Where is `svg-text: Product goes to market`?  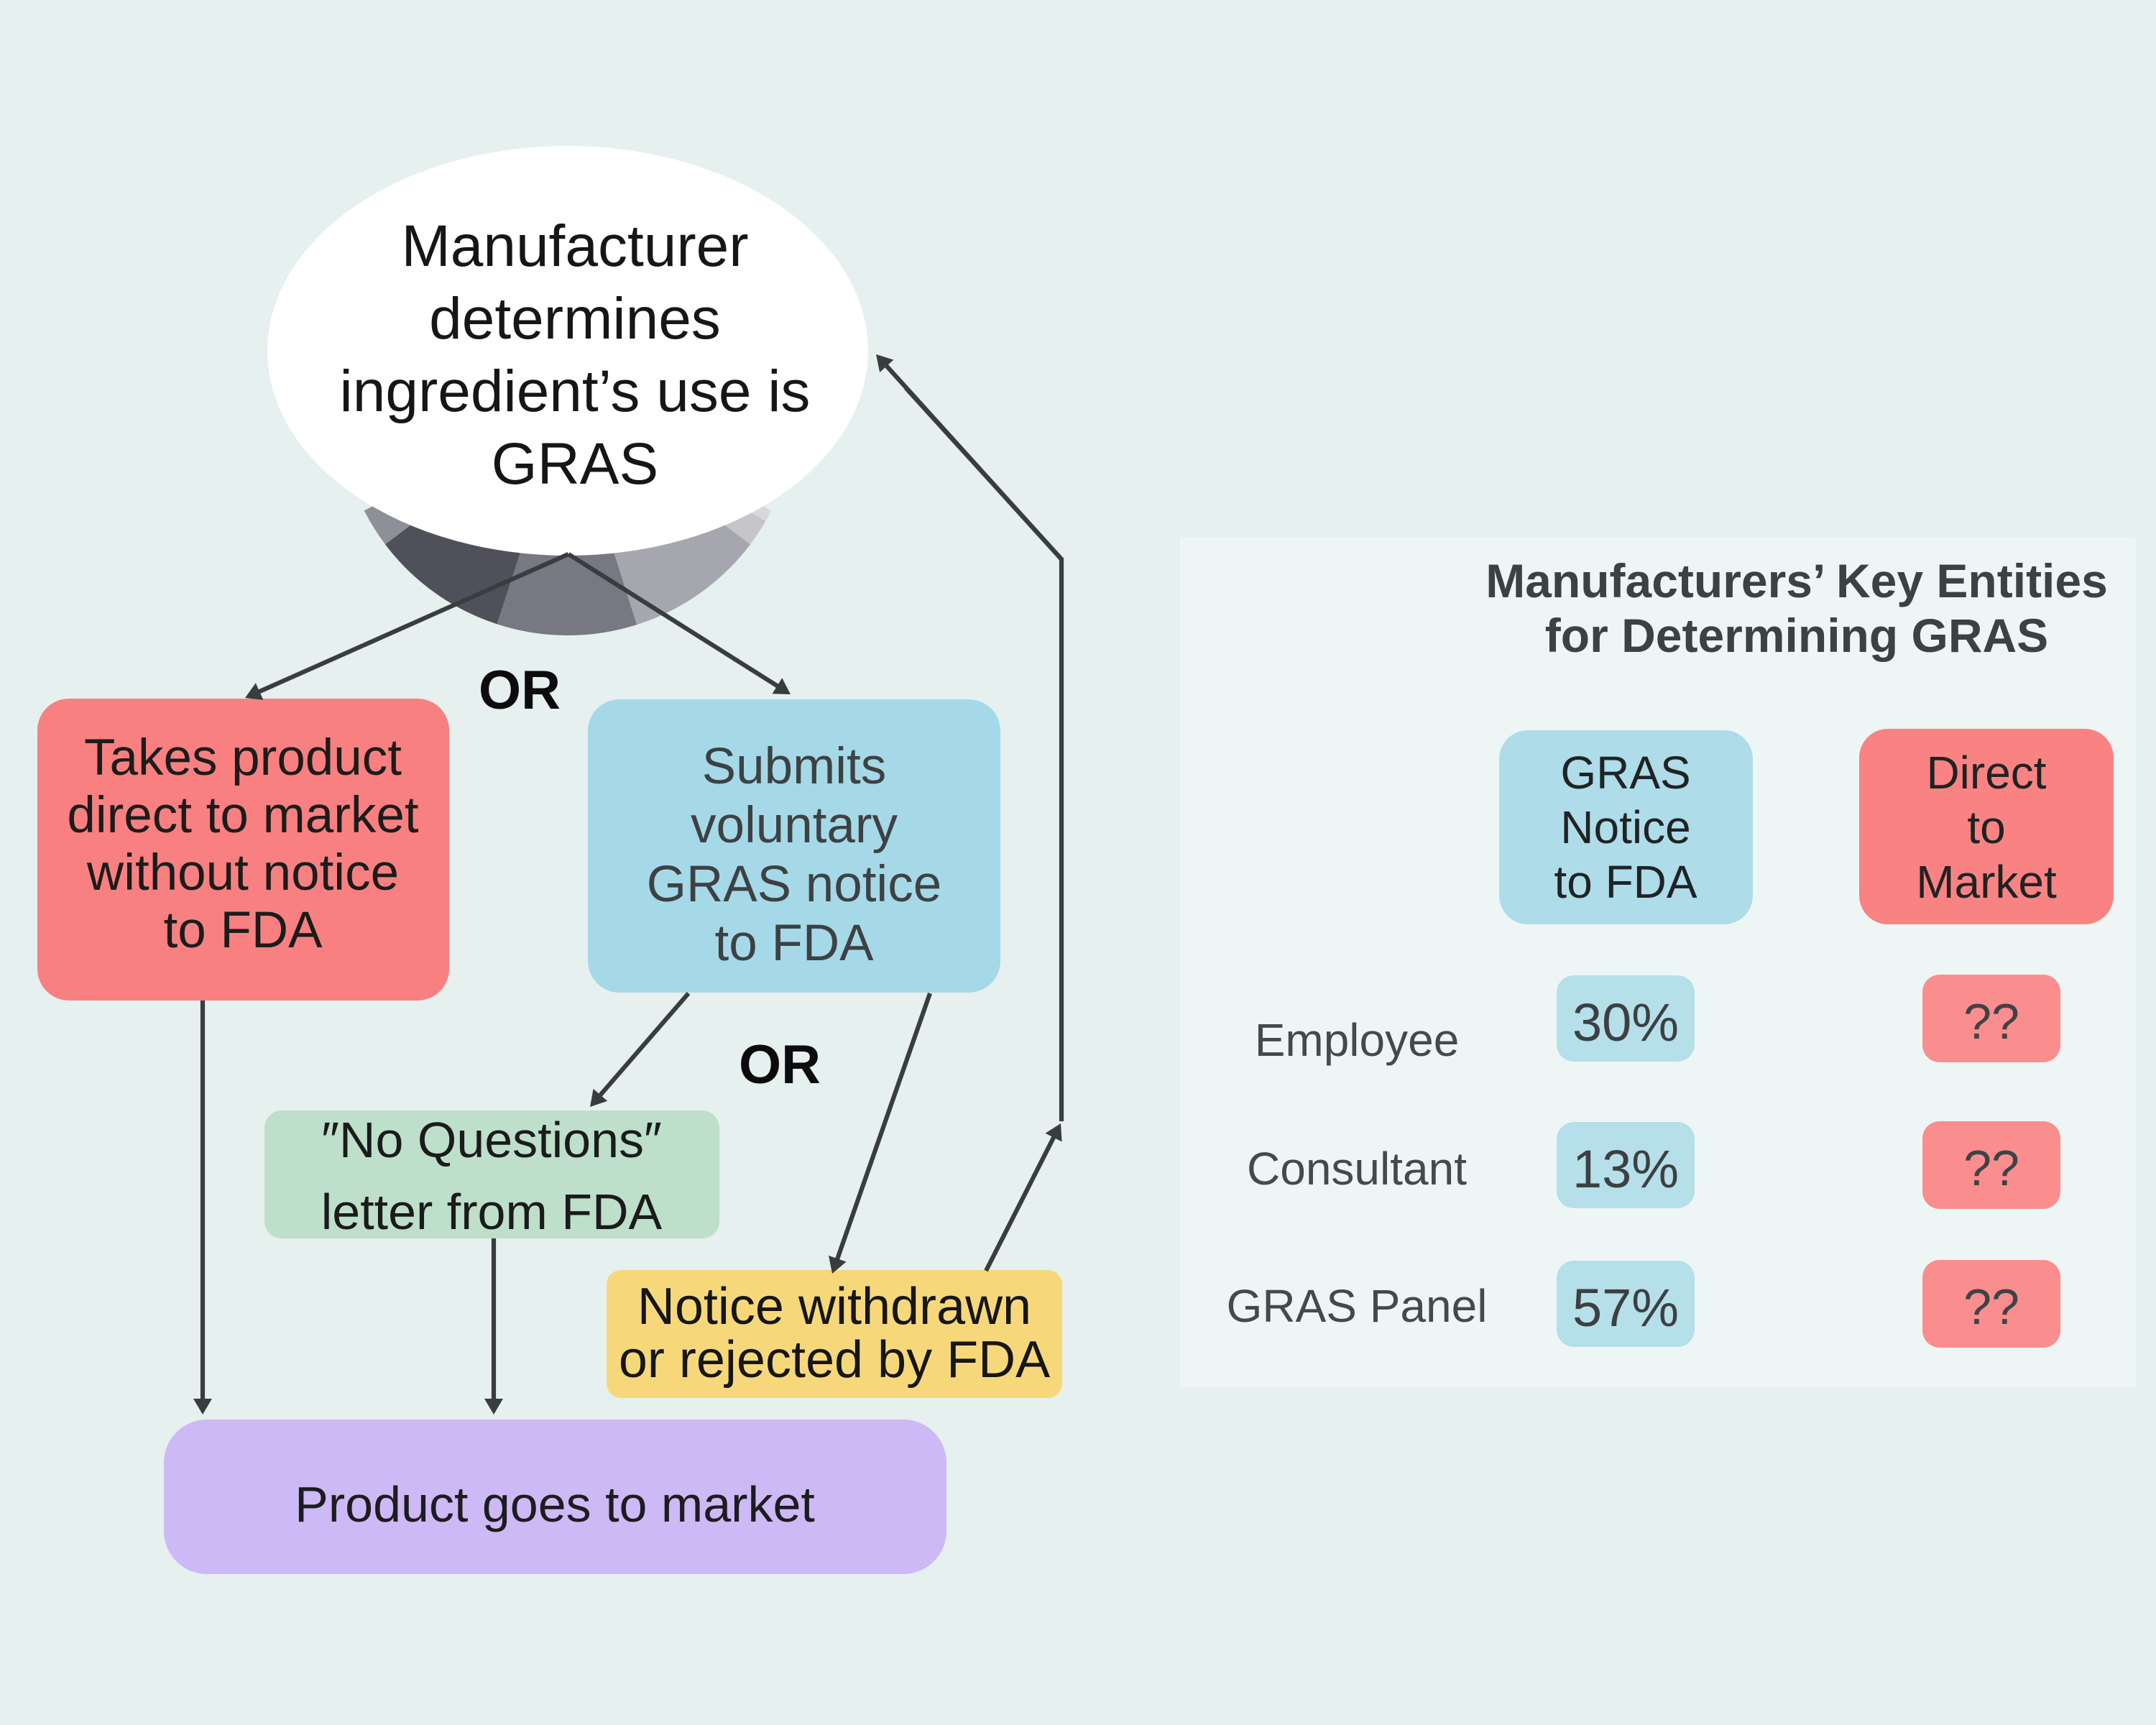 svg-text: Product goes to market is located at coordinates (555, 1504).